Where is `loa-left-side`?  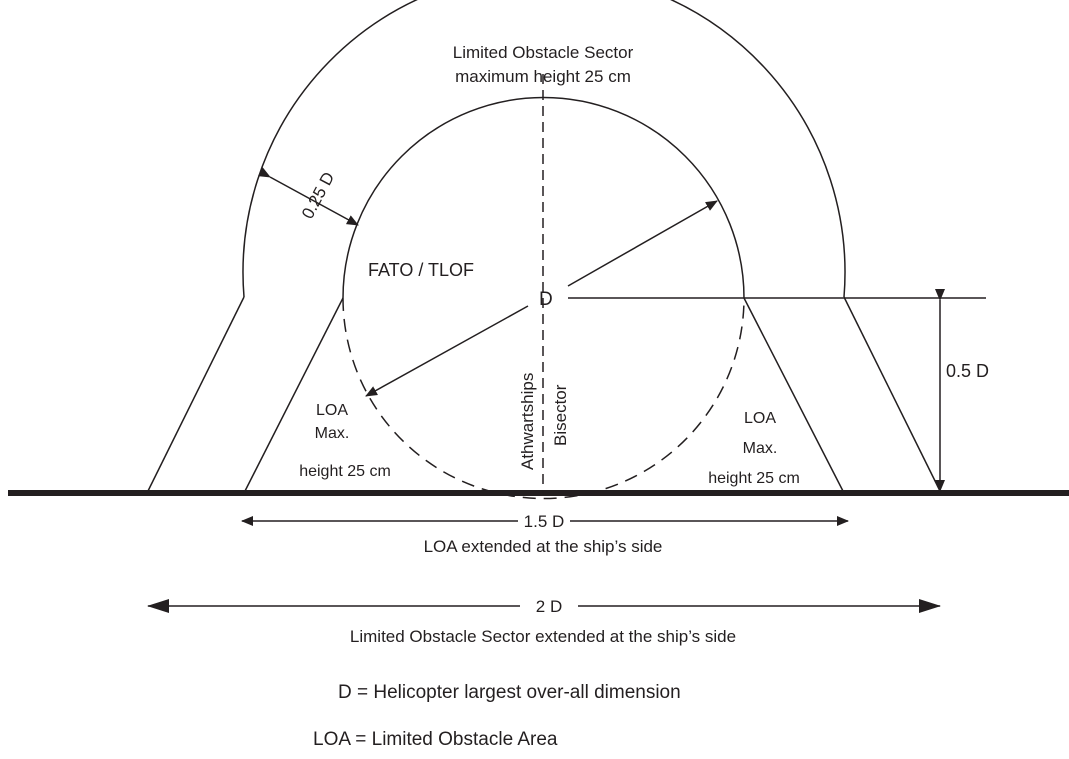
loa-left-side is located at coordinates (293, 395).